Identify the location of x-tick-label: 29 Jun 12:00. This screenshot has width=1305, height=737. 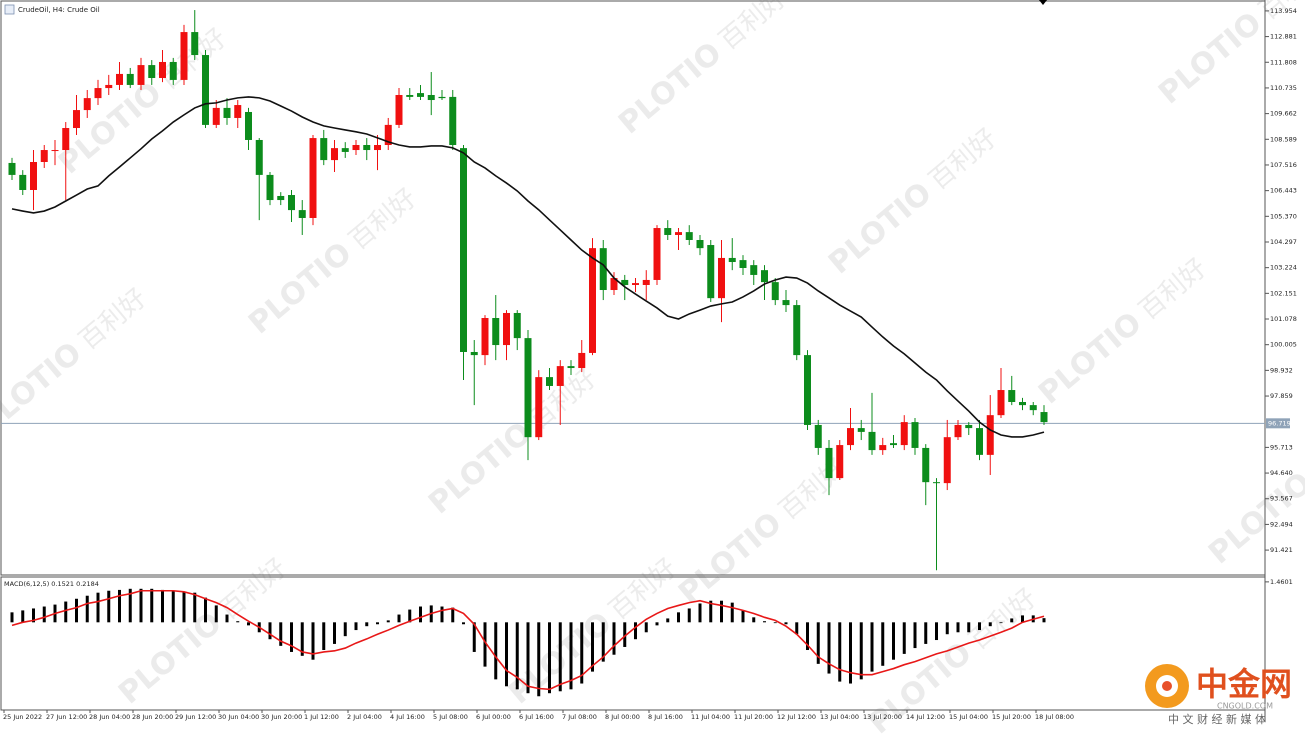
(195, 717).